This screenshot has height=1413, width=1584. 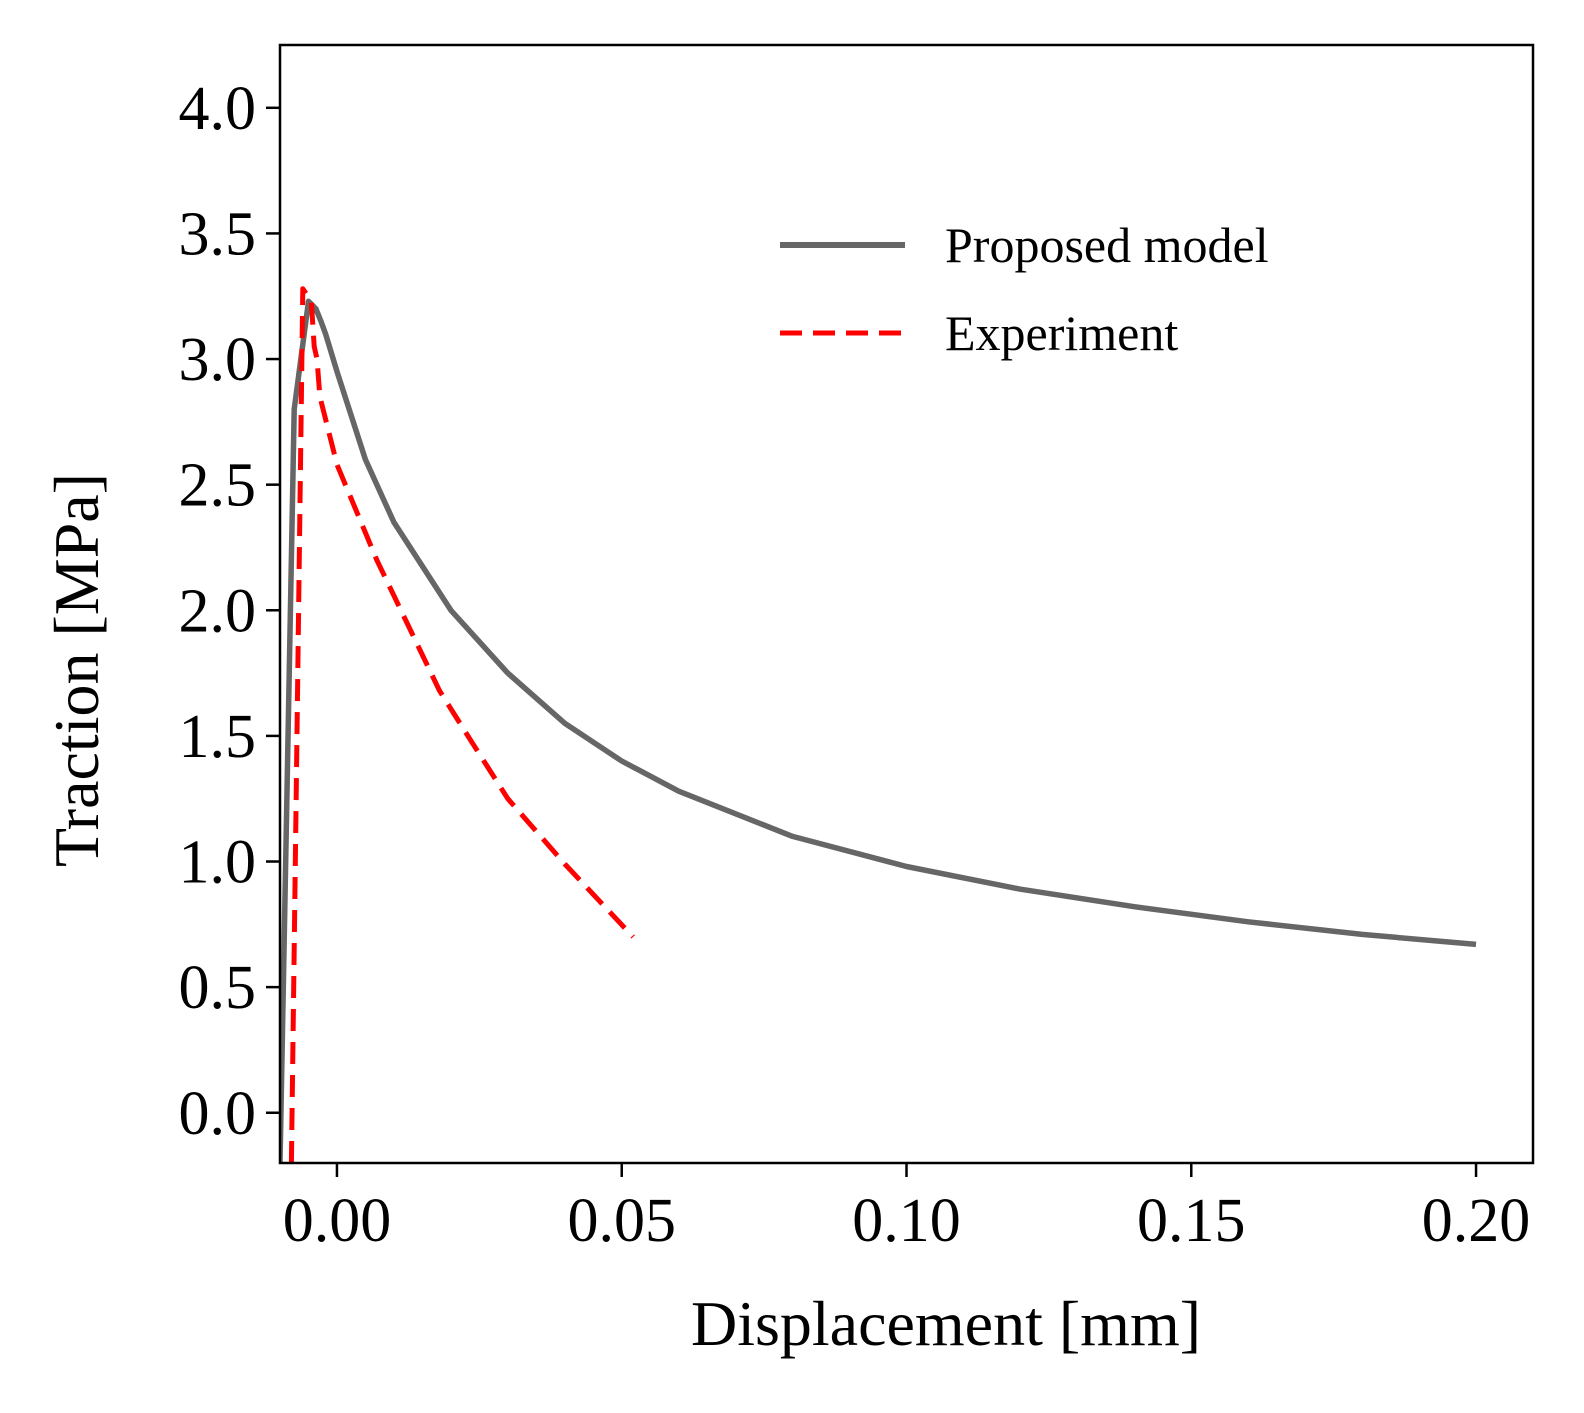 I want to click on y-tick-label: 0.5, so click(x=218, y=988).